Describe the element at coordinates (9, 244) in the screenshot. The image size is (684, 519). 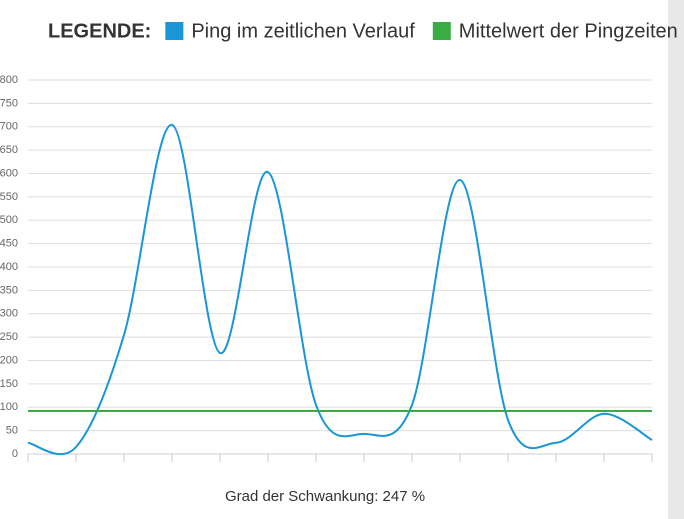
I see `y-tick-label: 450` at that location.